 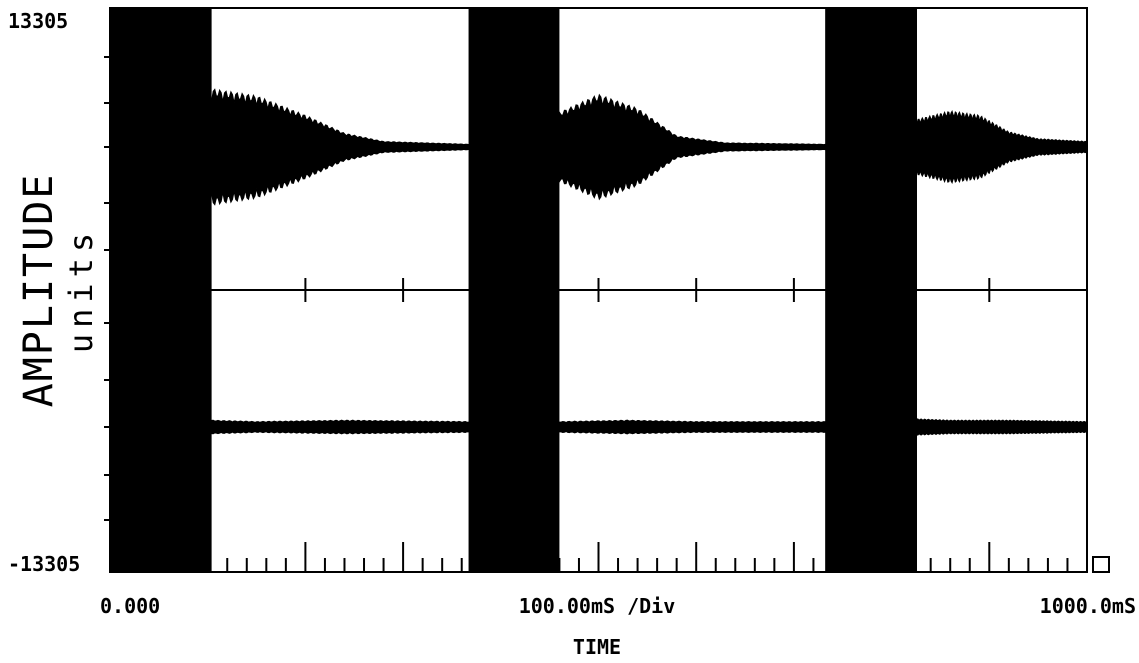 I want to click on corner-marker, so click(x=1101, y=564).